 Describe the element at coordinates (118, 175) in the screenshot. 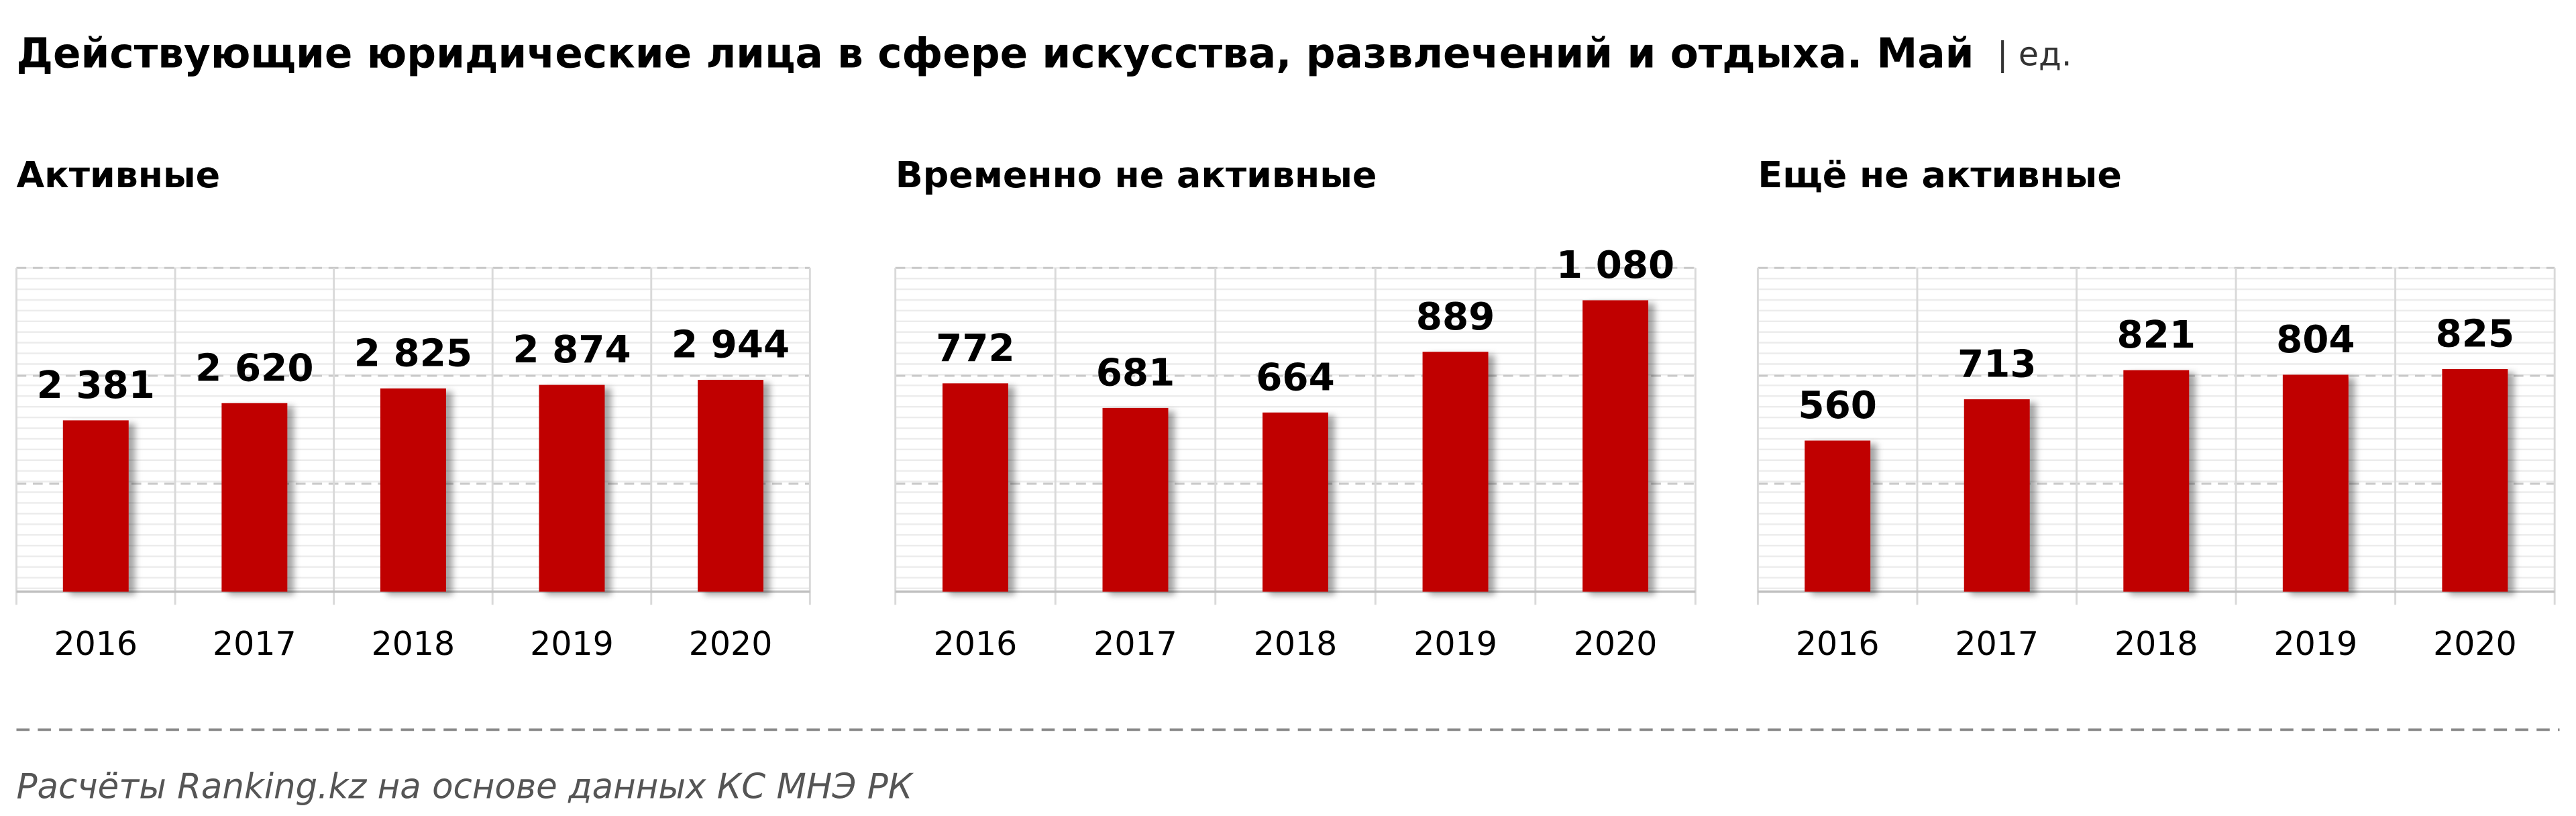

I see `panel-title: Активные` at that location.